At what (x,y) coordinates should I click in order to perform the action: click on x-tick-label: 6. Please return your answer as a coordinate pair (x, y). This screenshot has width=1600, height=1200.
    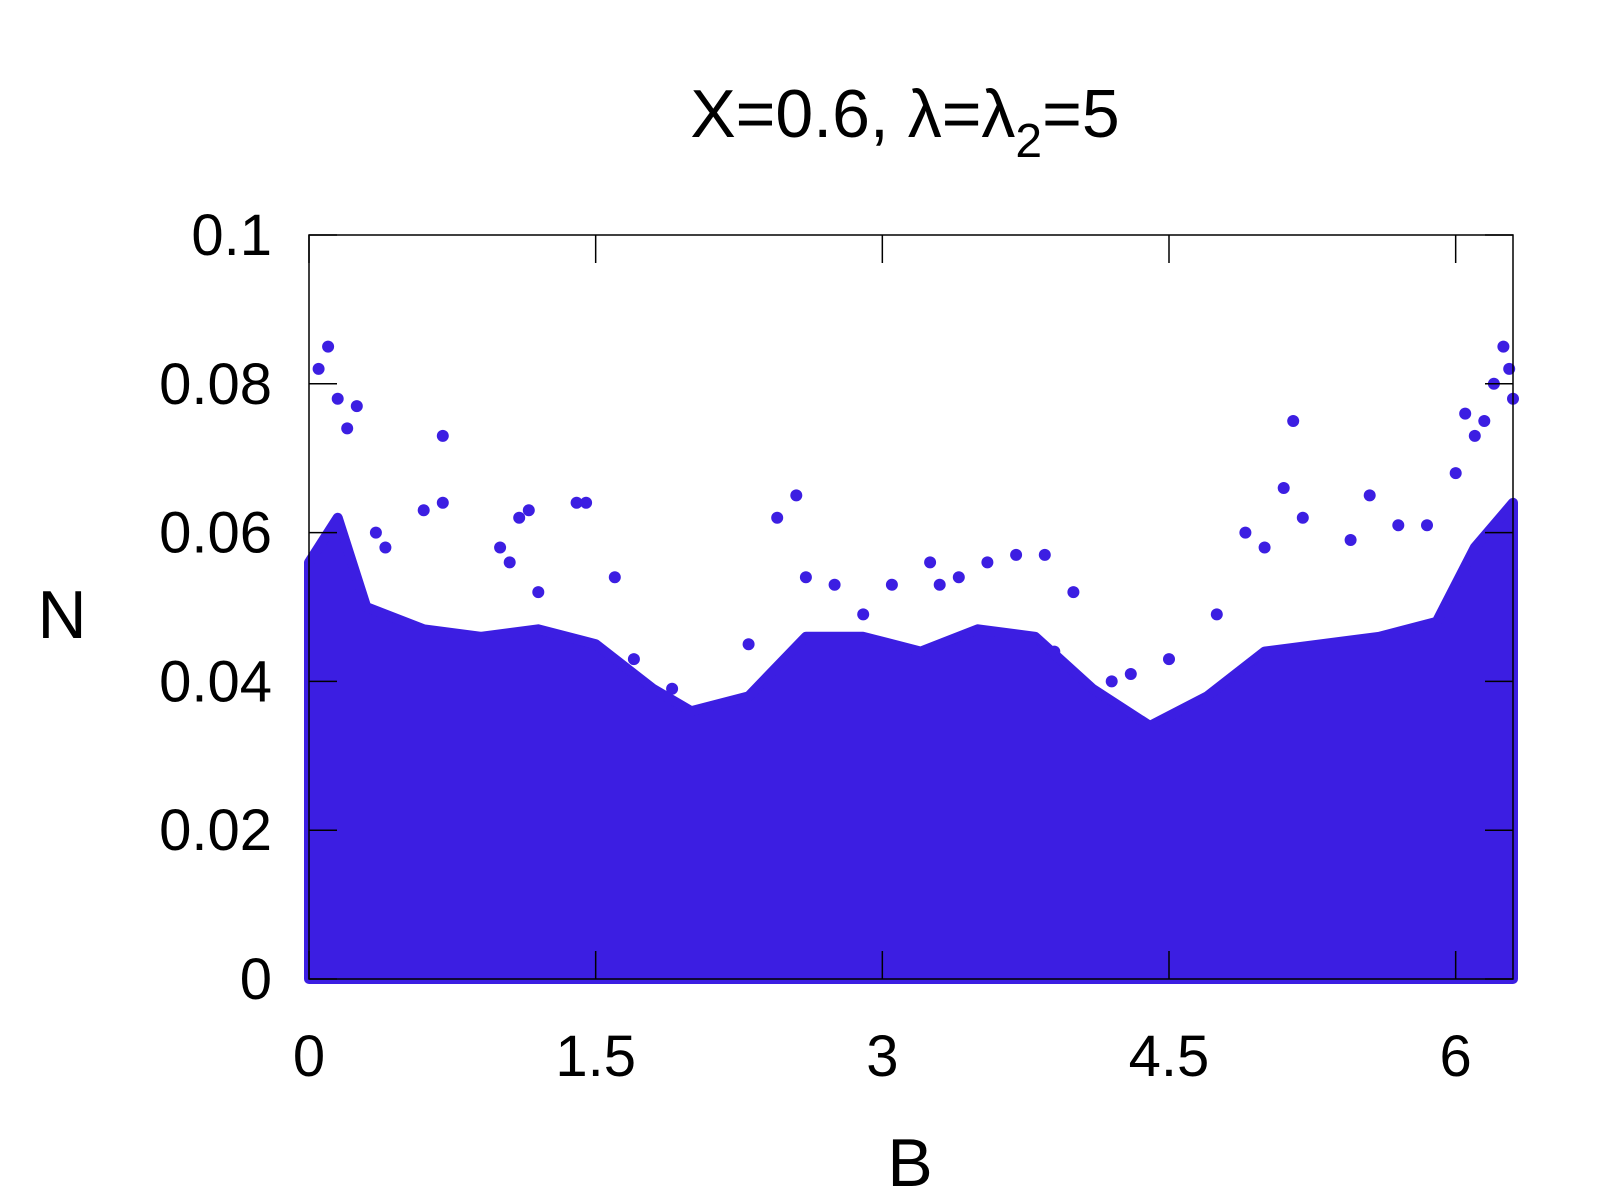
    Looking at the image, I should click on (1456, 1056).